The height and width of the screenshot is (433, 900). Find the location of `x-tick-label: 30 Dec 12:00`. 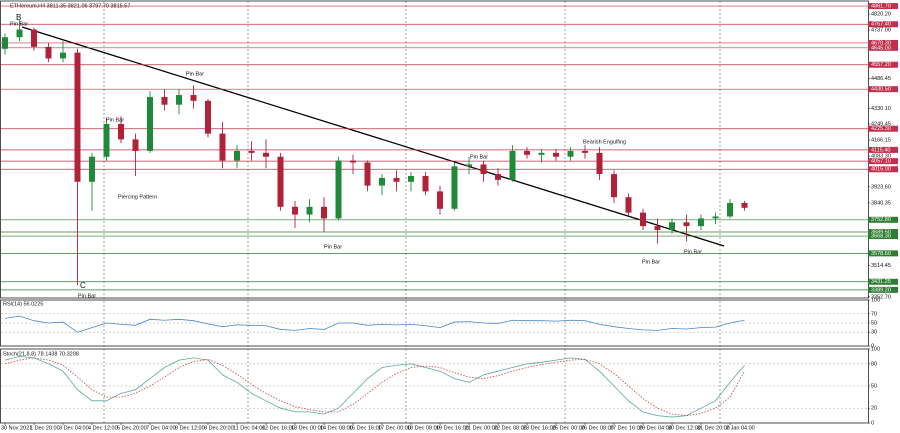

x-tick-label: 30 Dec 12:00 is located at coordinates (684, 428).